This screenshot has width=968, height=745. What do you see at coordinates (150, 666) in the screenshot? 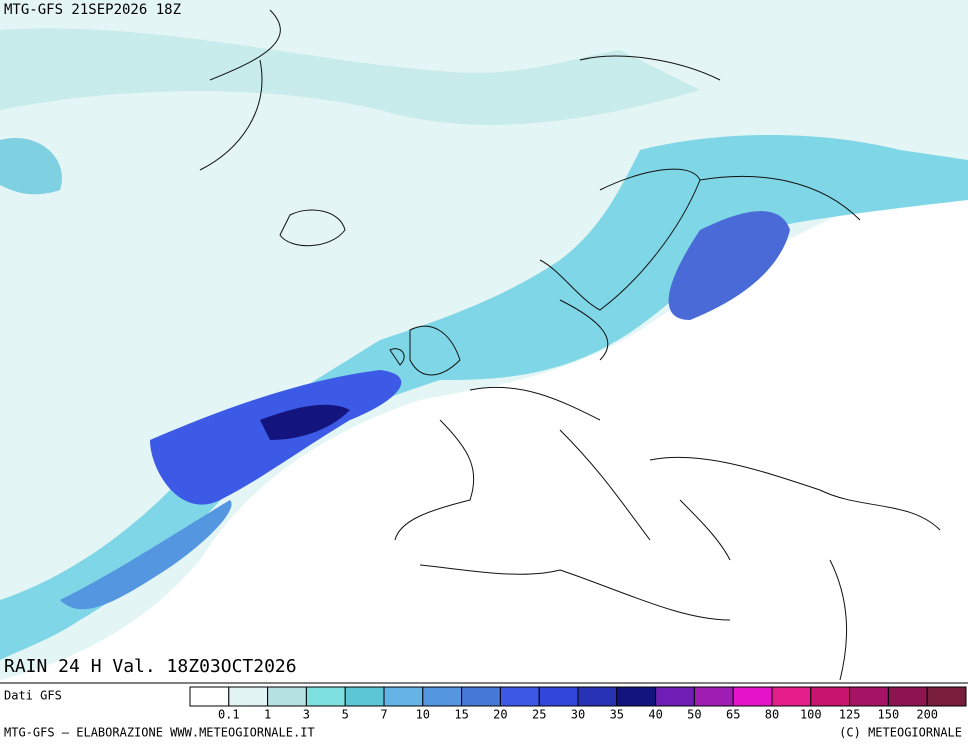
I see `map-label: RAIN 24 H Val. 18Z03OCT2026` at bounding box center [150, 666].